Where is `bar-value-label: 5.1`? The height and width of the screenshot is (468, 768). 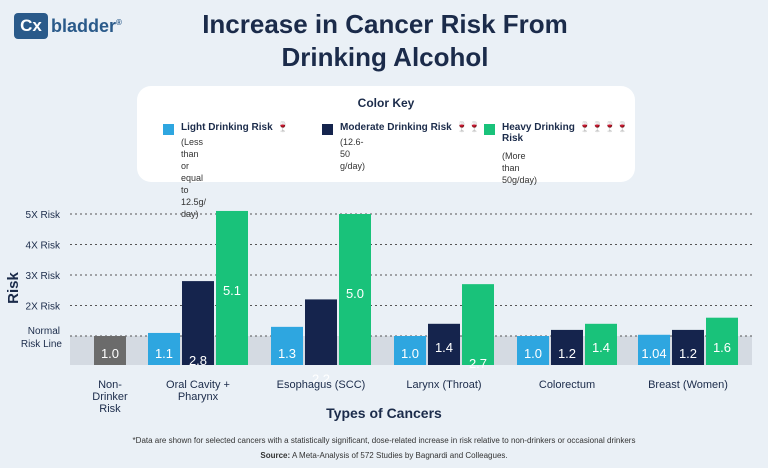 bar-value-label: 5.1 is located at coordinates (232, 290).